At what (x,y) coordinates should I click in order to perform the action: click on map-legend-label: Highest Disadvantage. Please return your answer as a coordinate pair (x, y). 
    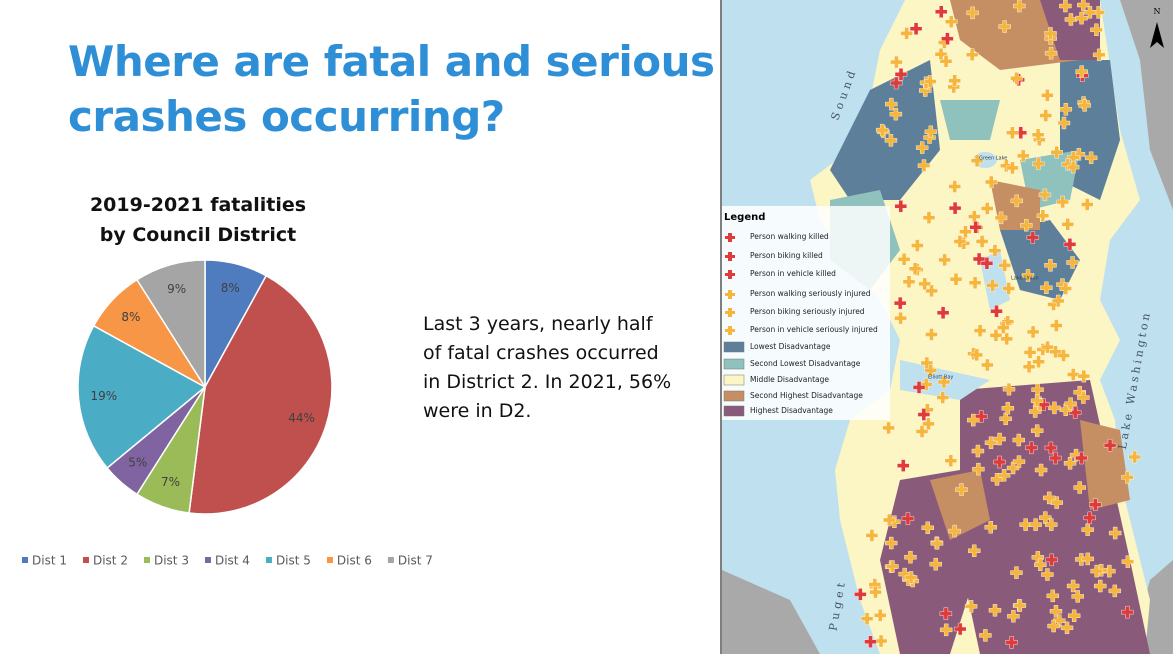
    Looking at the image, I should click on (791, 410).